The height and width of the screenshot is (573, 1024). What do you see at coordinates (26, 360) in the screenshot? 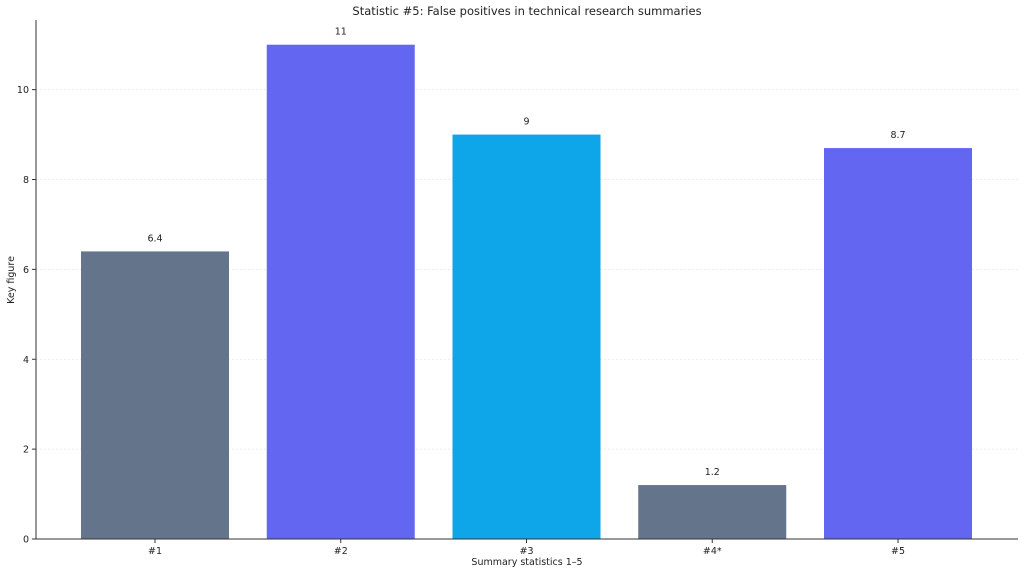
I see `y-tick-label: 4` at bounding box center [26, 360].